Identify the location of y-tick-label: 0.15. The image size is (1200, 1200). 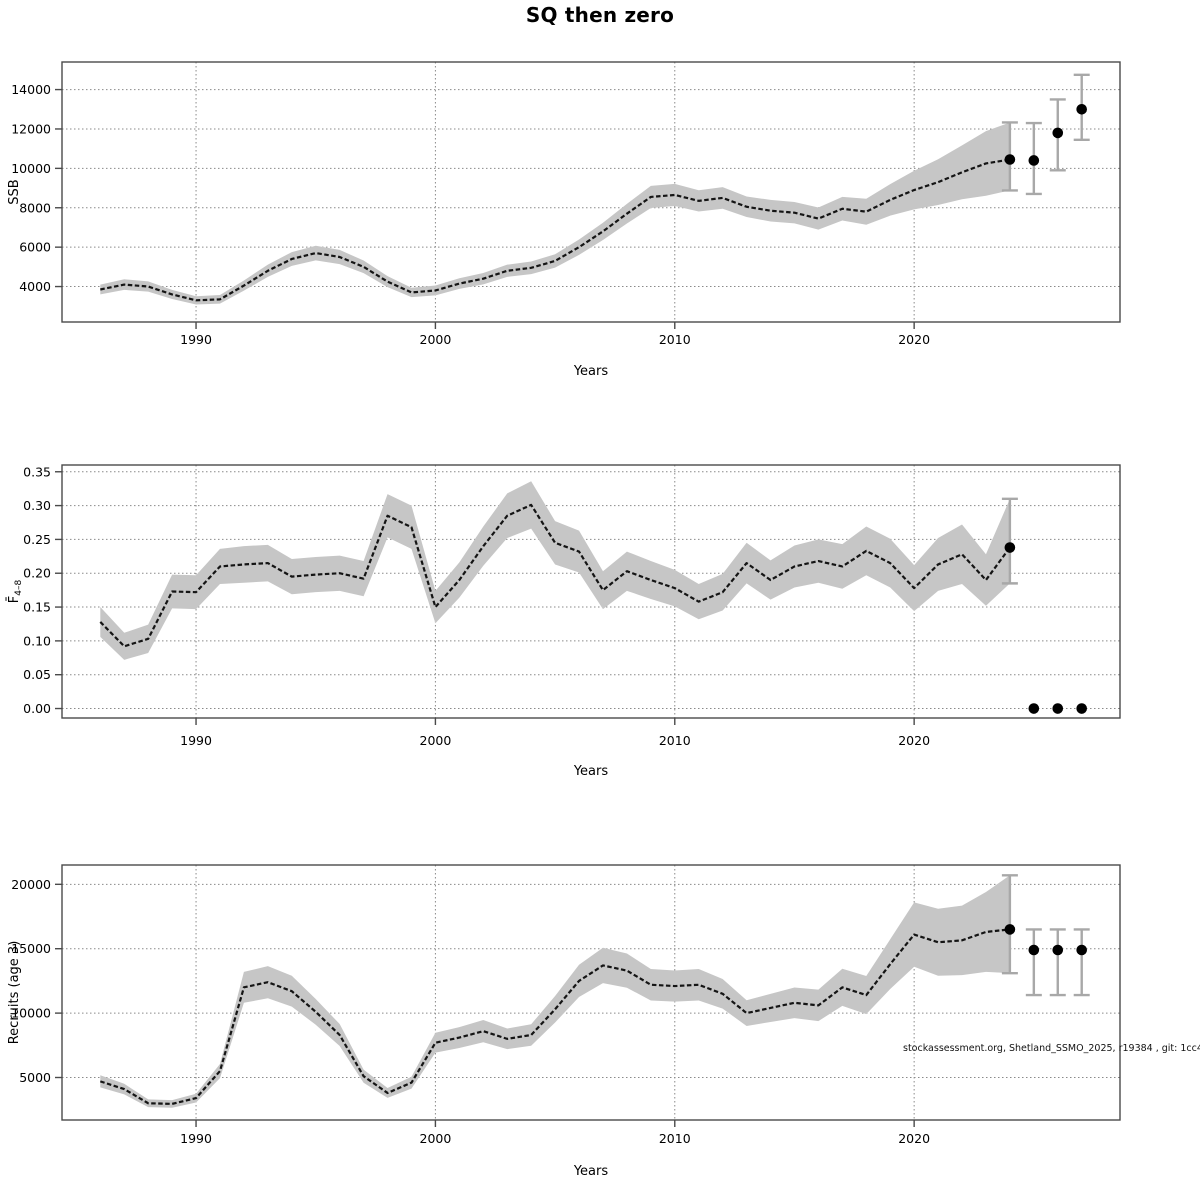
(37, 607).